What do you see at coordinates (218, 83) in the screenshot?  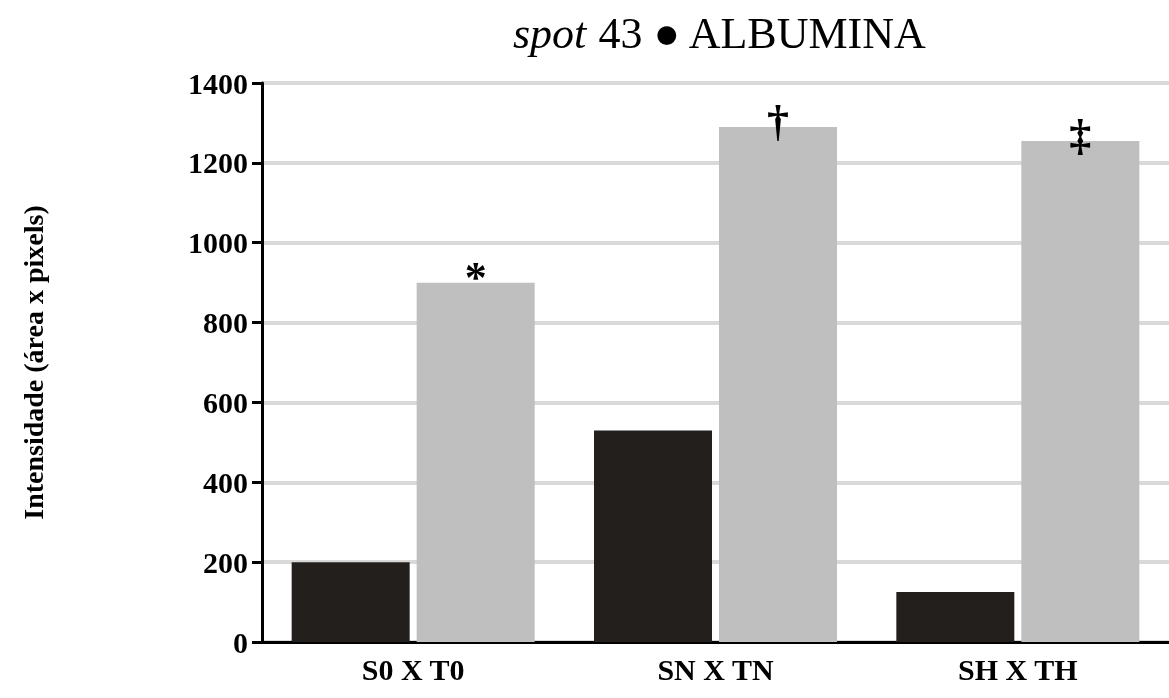 I see `y-tick-label: 1400` at bounding box center [218, 83].